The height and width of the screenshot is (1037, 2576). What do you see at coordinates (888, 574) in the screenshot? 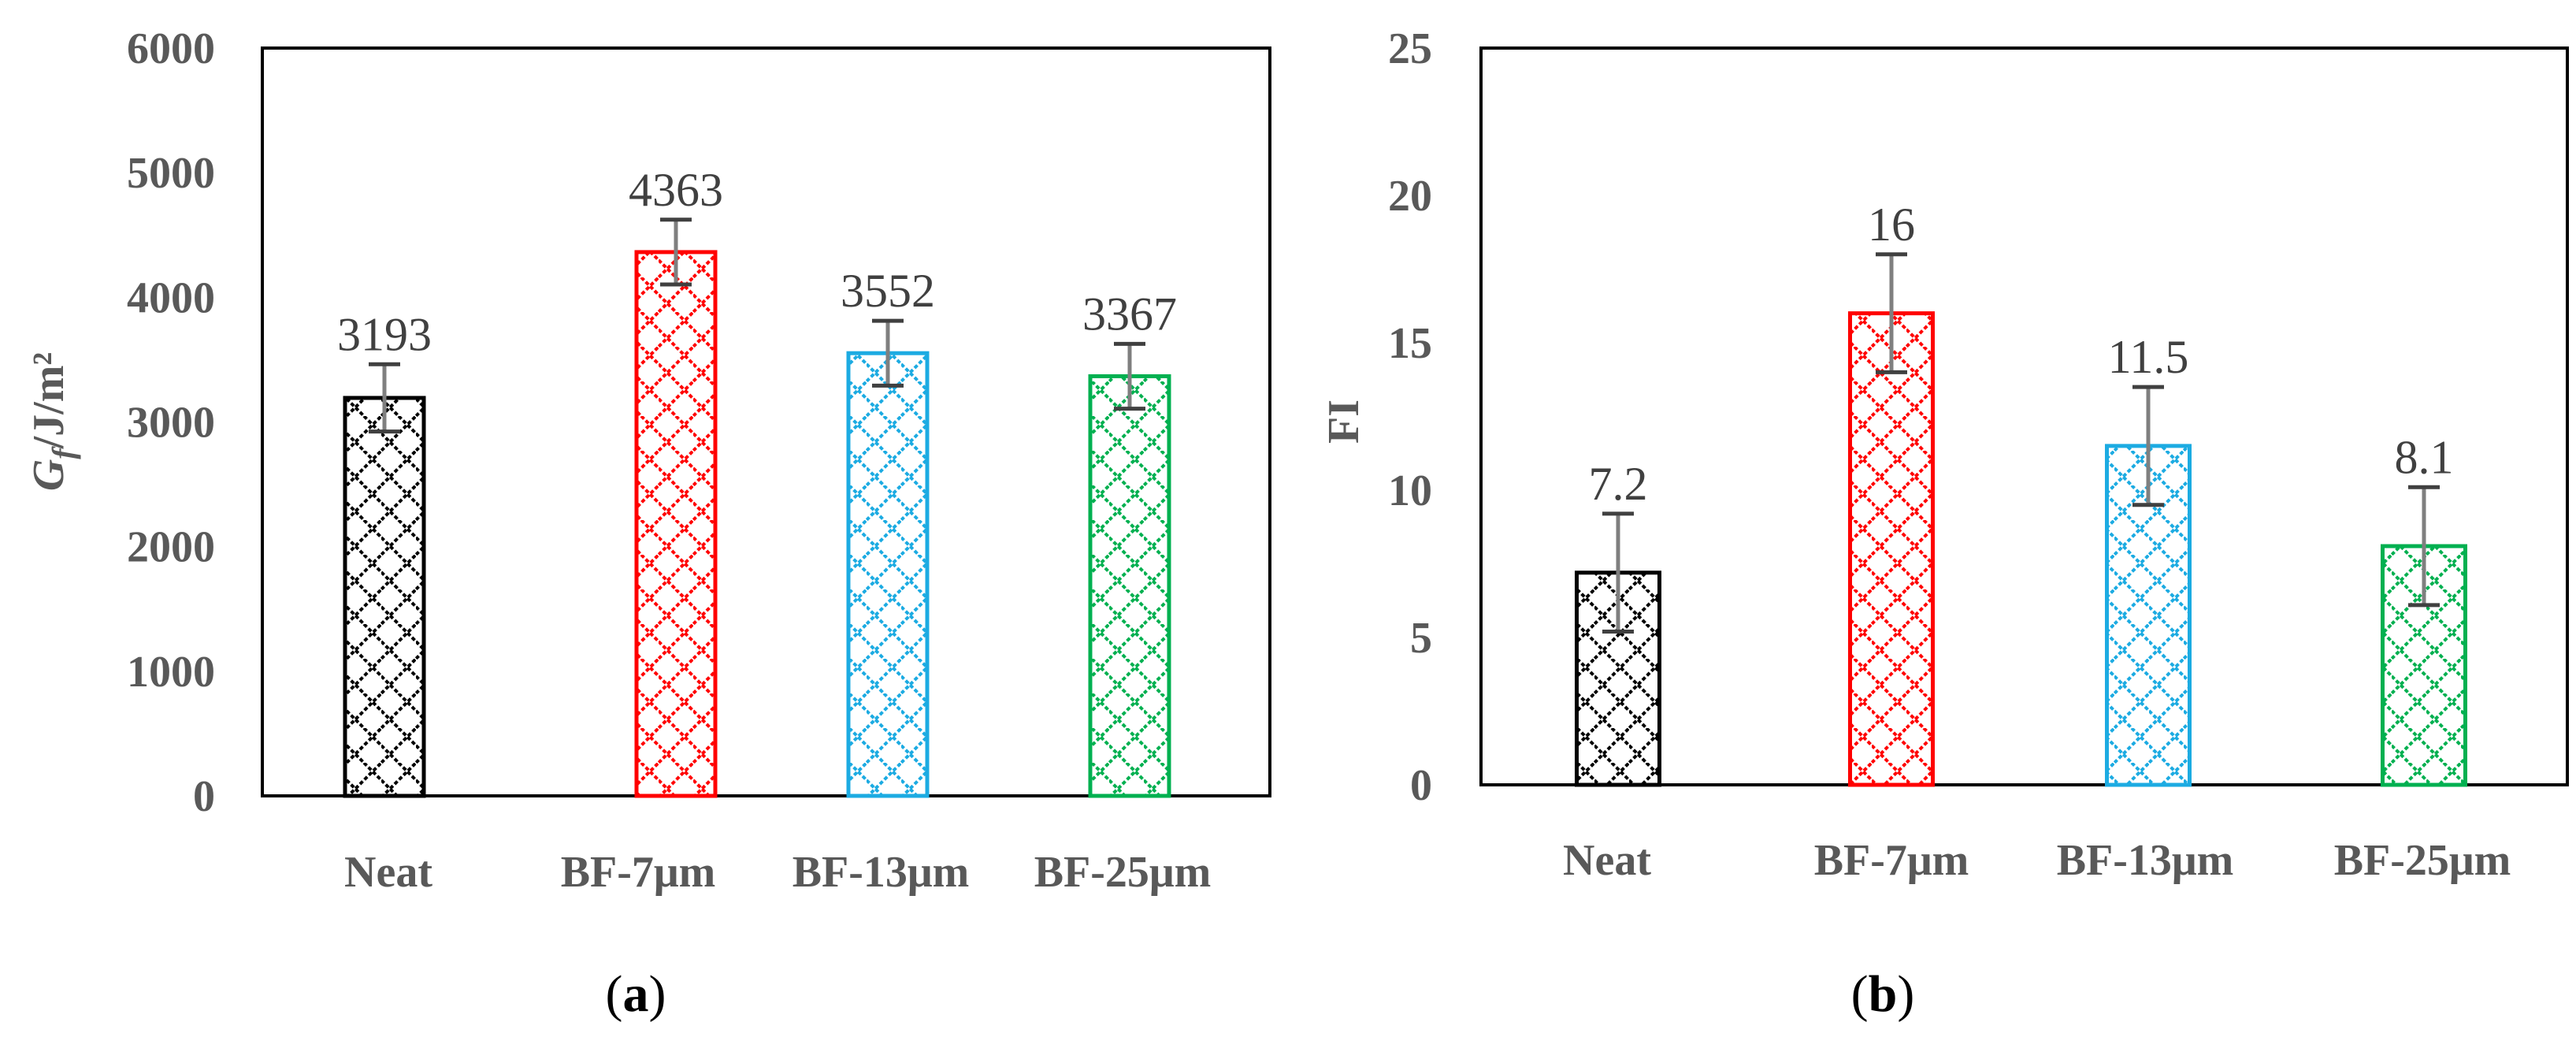
I see `bar-bf-13-m` at bounding box center [888, 574].